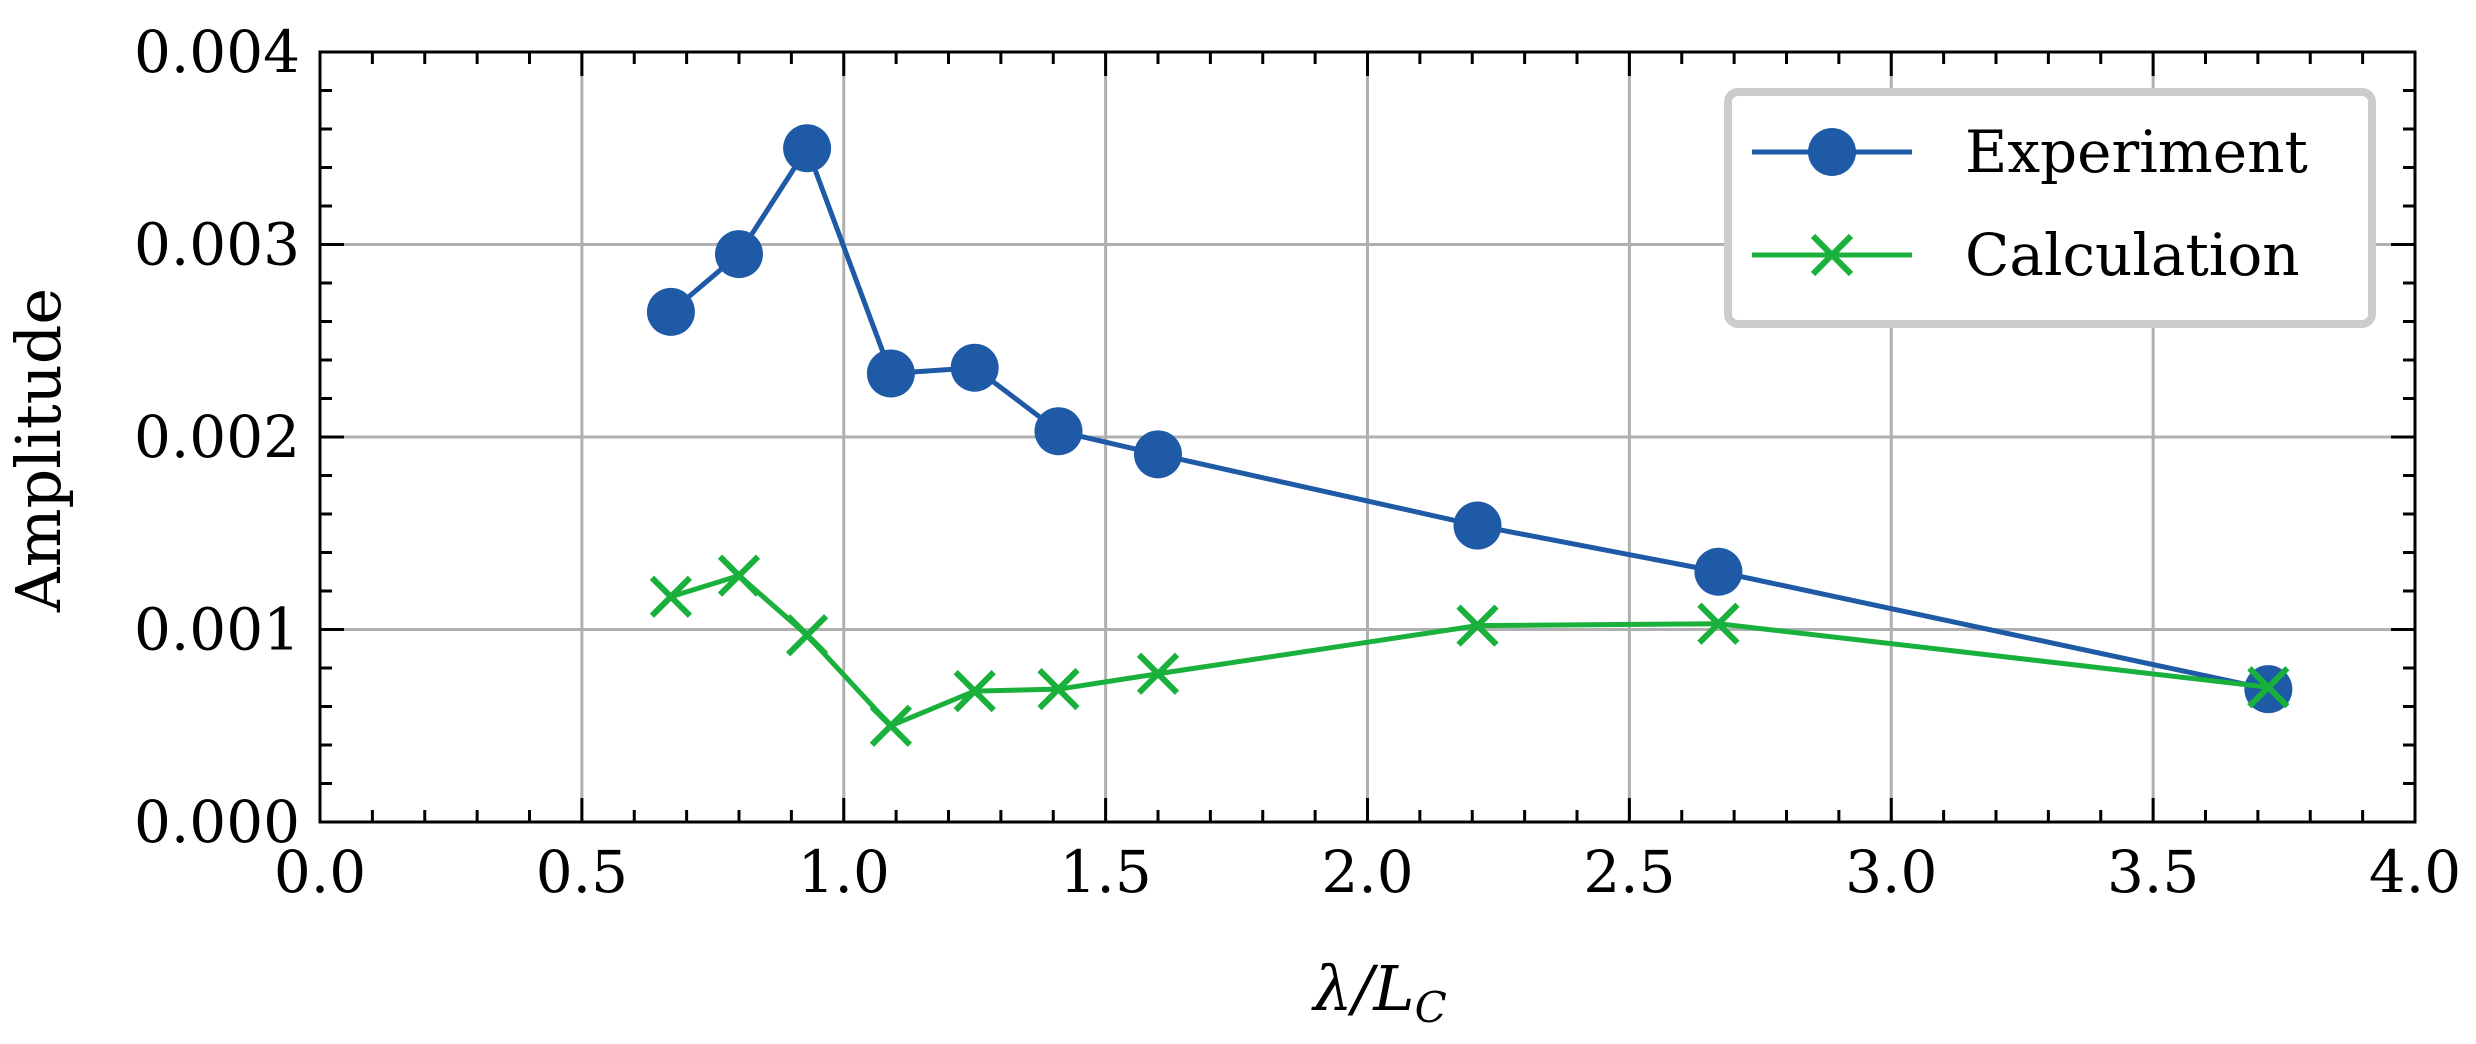  What do you see at coordinates (1362, 988) in the screenshot?
I see `x-axis-label-main: λ/L` at bounding box center [1362, 988].